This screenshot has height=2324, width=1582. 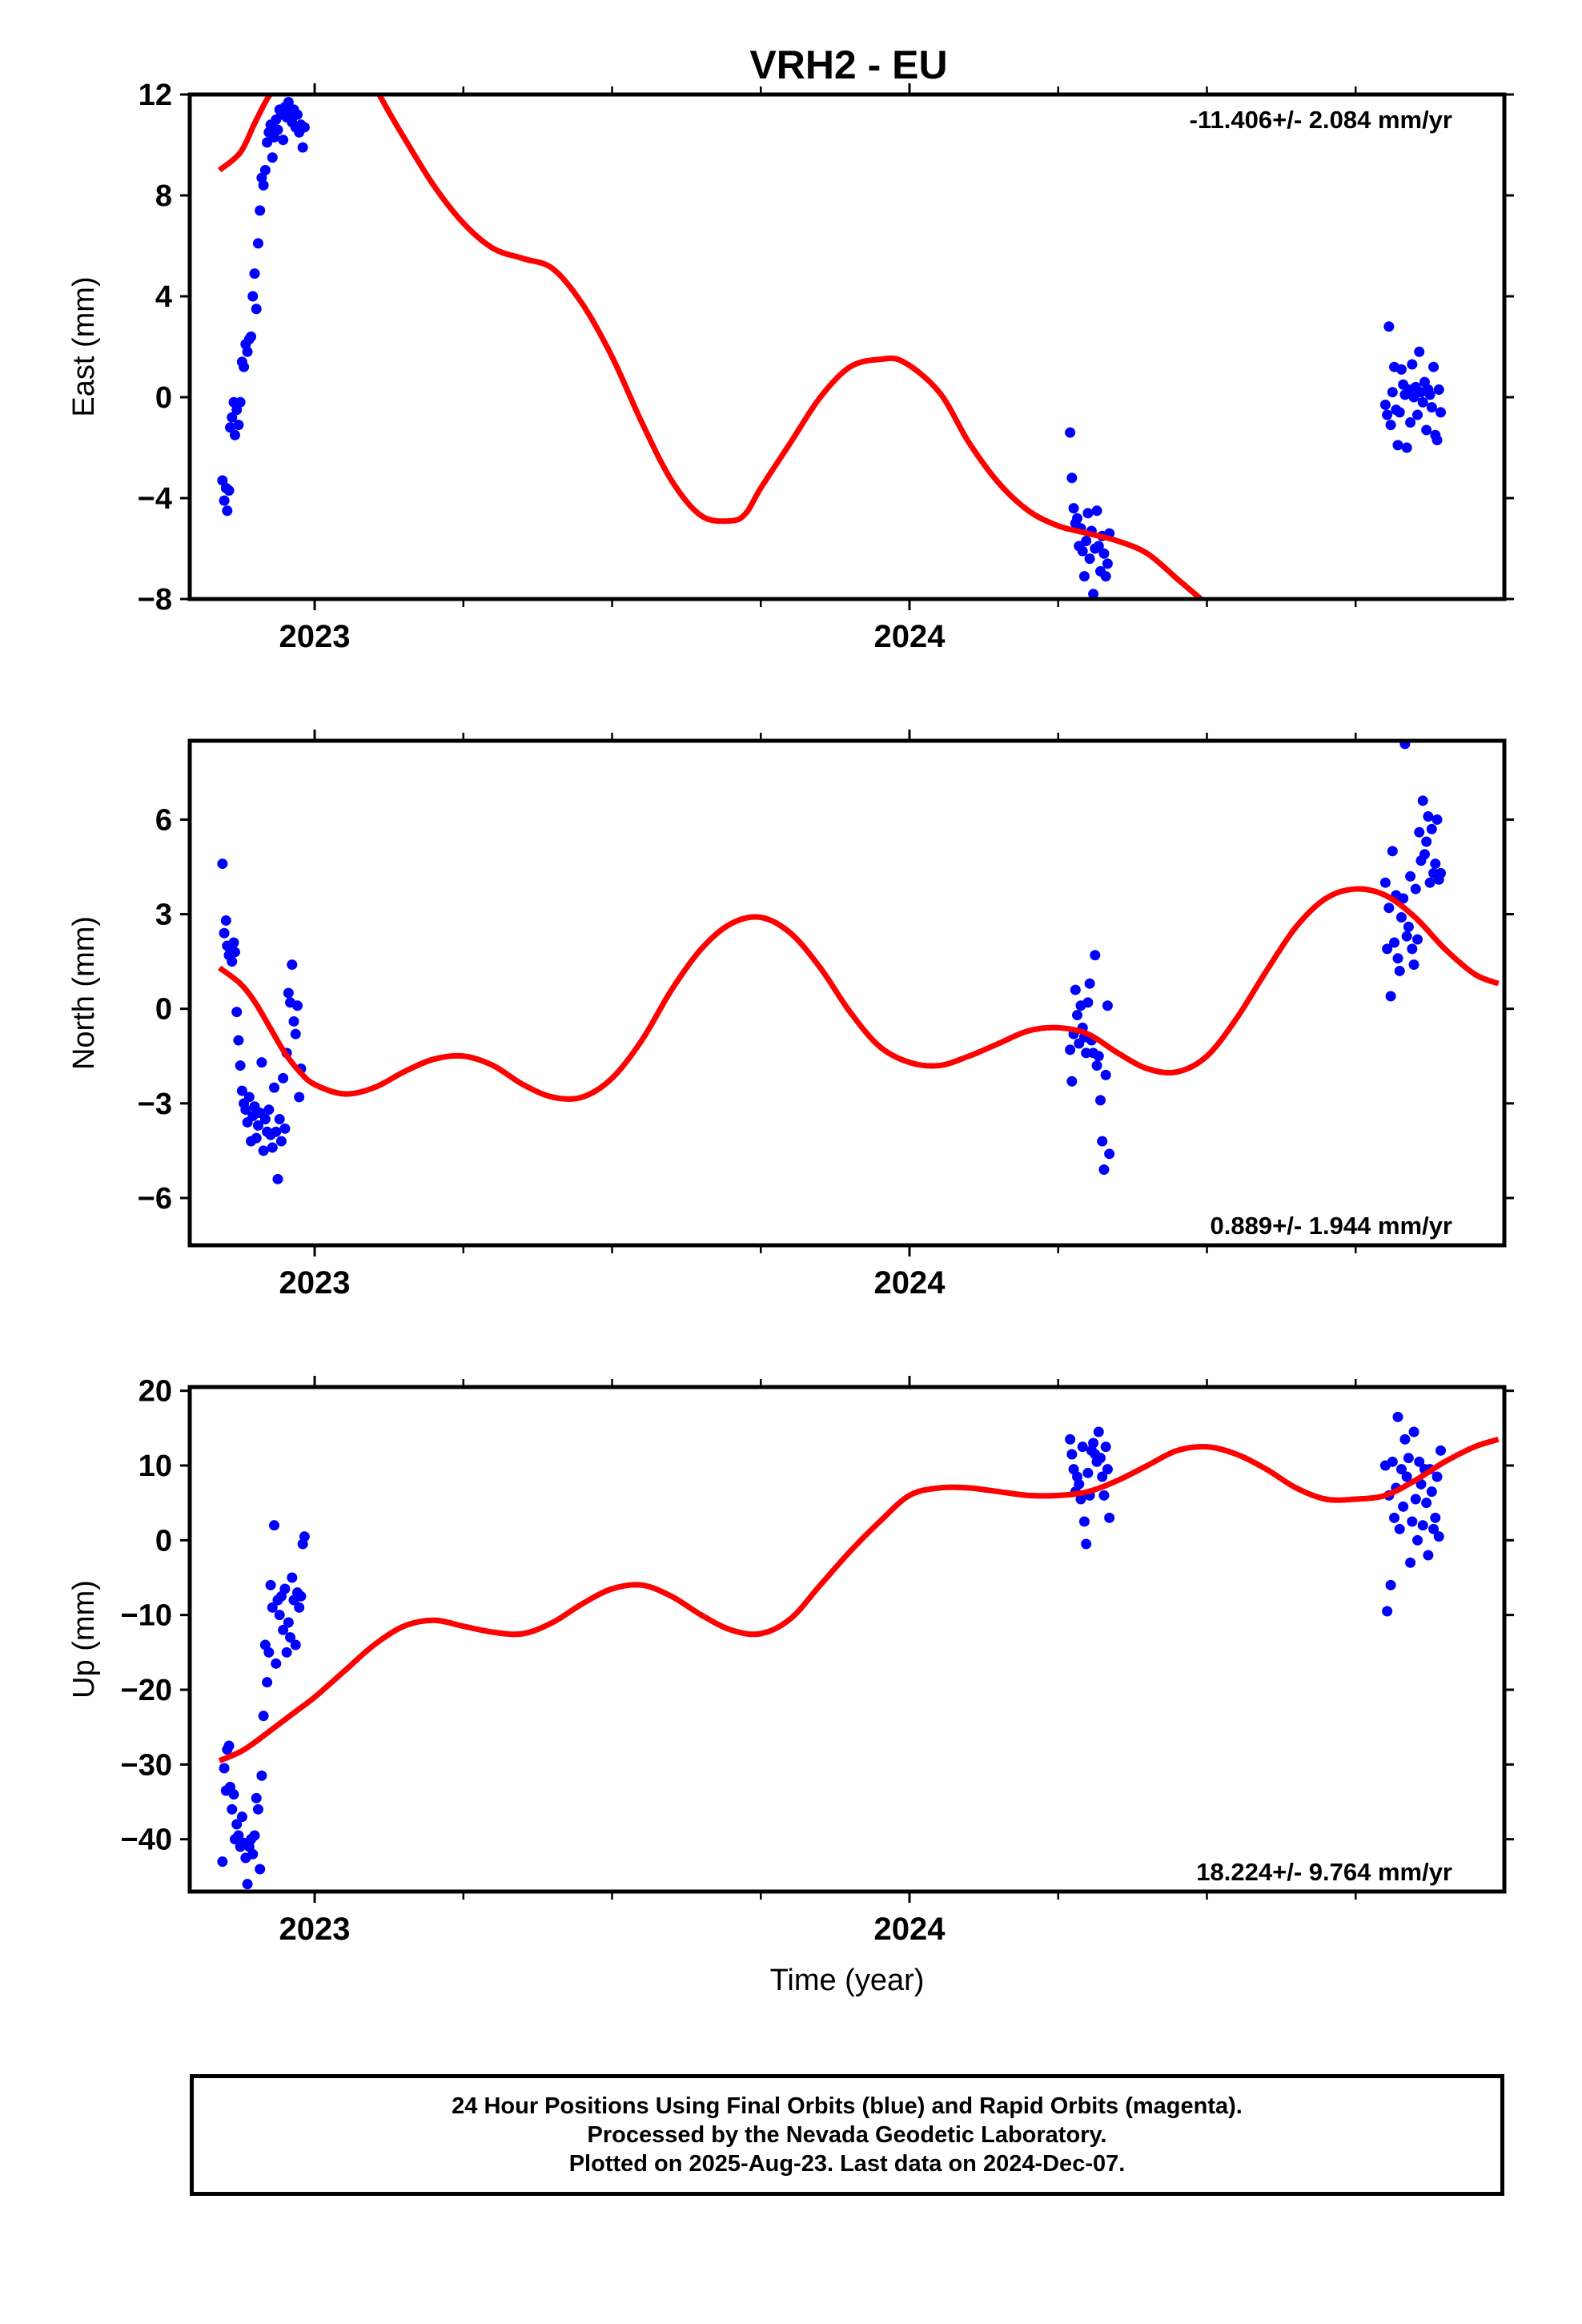 What do you see at coordinates (1324, 1872) in the screenshot?
I see `rate-label: 18.224+/- 9.764 mm/yr` at bounding box center [1324, 1872].